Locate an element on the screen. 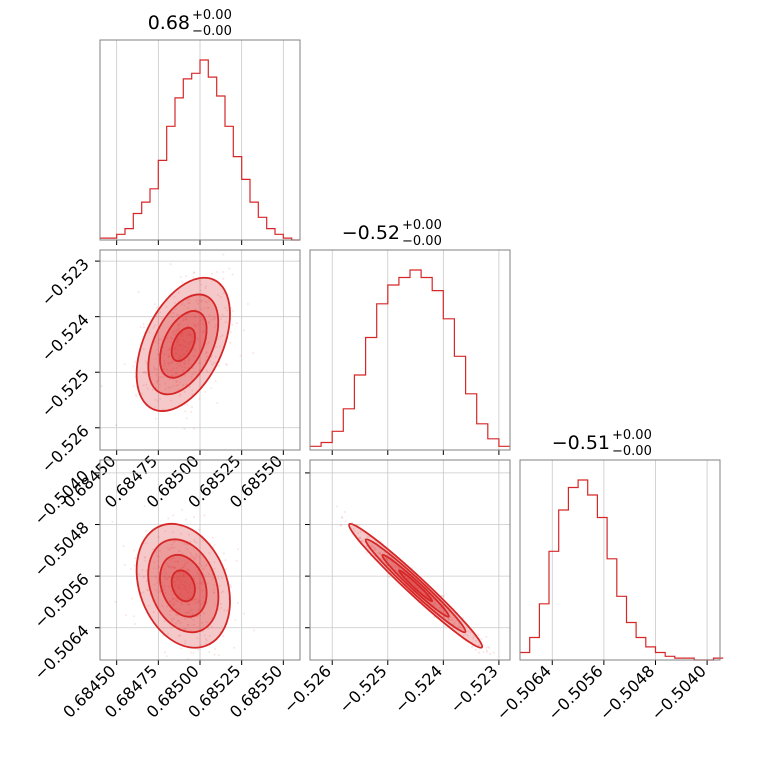 The width and height of the screenshot is (760, 760). histogram-line is located at coordinates (200, 150).